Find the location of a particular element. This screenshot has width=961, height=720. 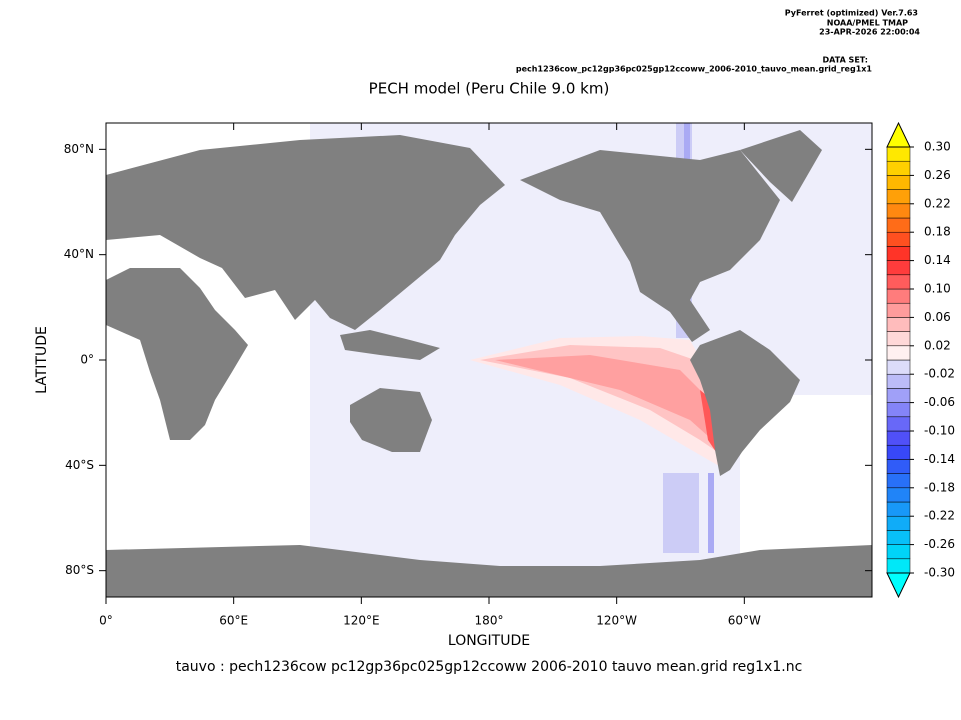

chart-title: PECH model (Peru Chile 9.0 km) is located at coordinates (489, 89).